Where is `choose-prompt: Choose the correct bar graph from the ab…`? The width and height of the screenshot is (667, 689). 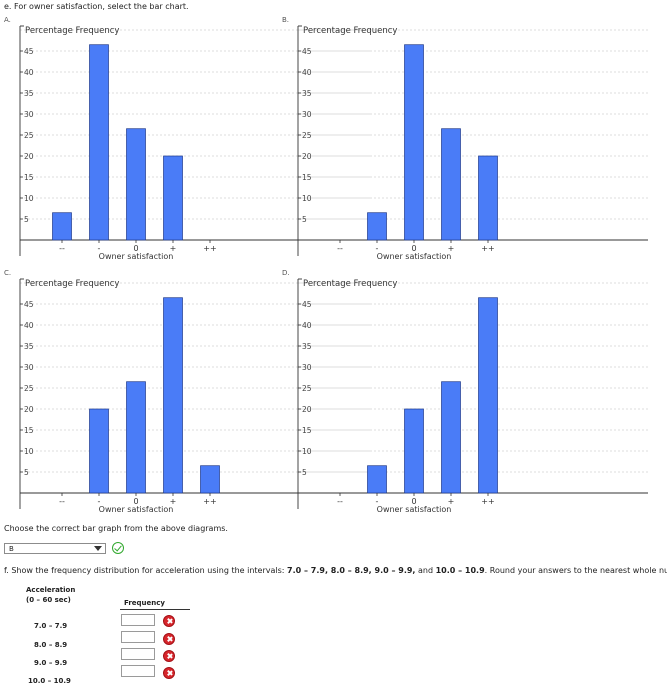
choose-prompt: Choose the correct bar graph from the ab… is located at coordinates (116, 528).